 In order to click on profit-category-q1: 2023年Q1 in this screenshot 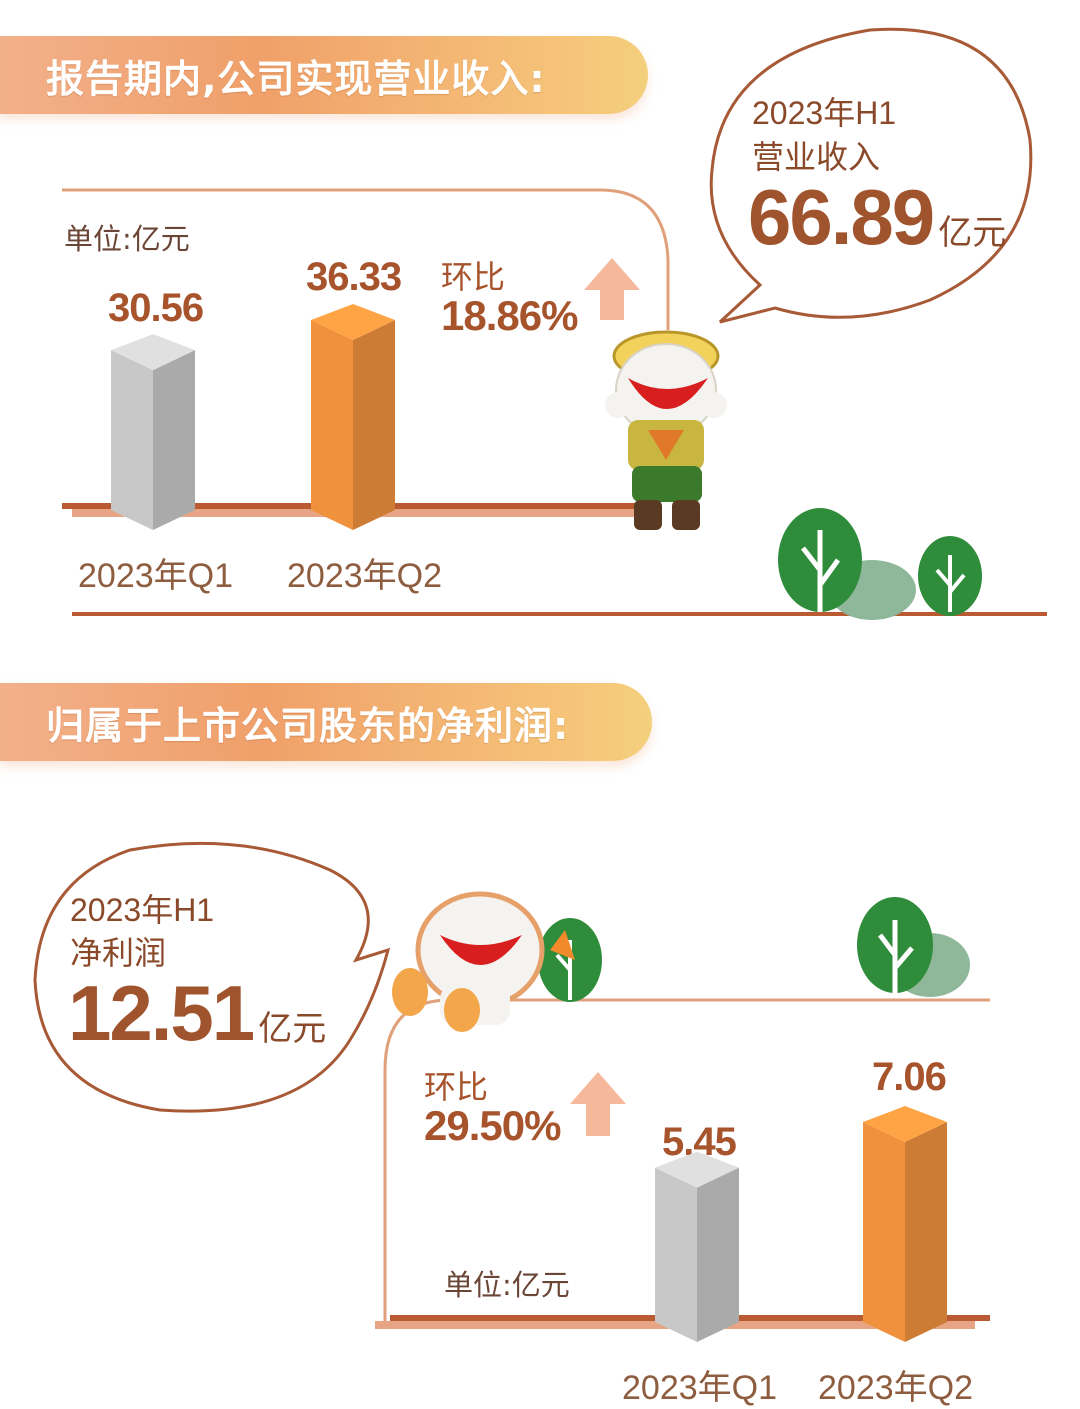, I will do `click(699, 1388)`.